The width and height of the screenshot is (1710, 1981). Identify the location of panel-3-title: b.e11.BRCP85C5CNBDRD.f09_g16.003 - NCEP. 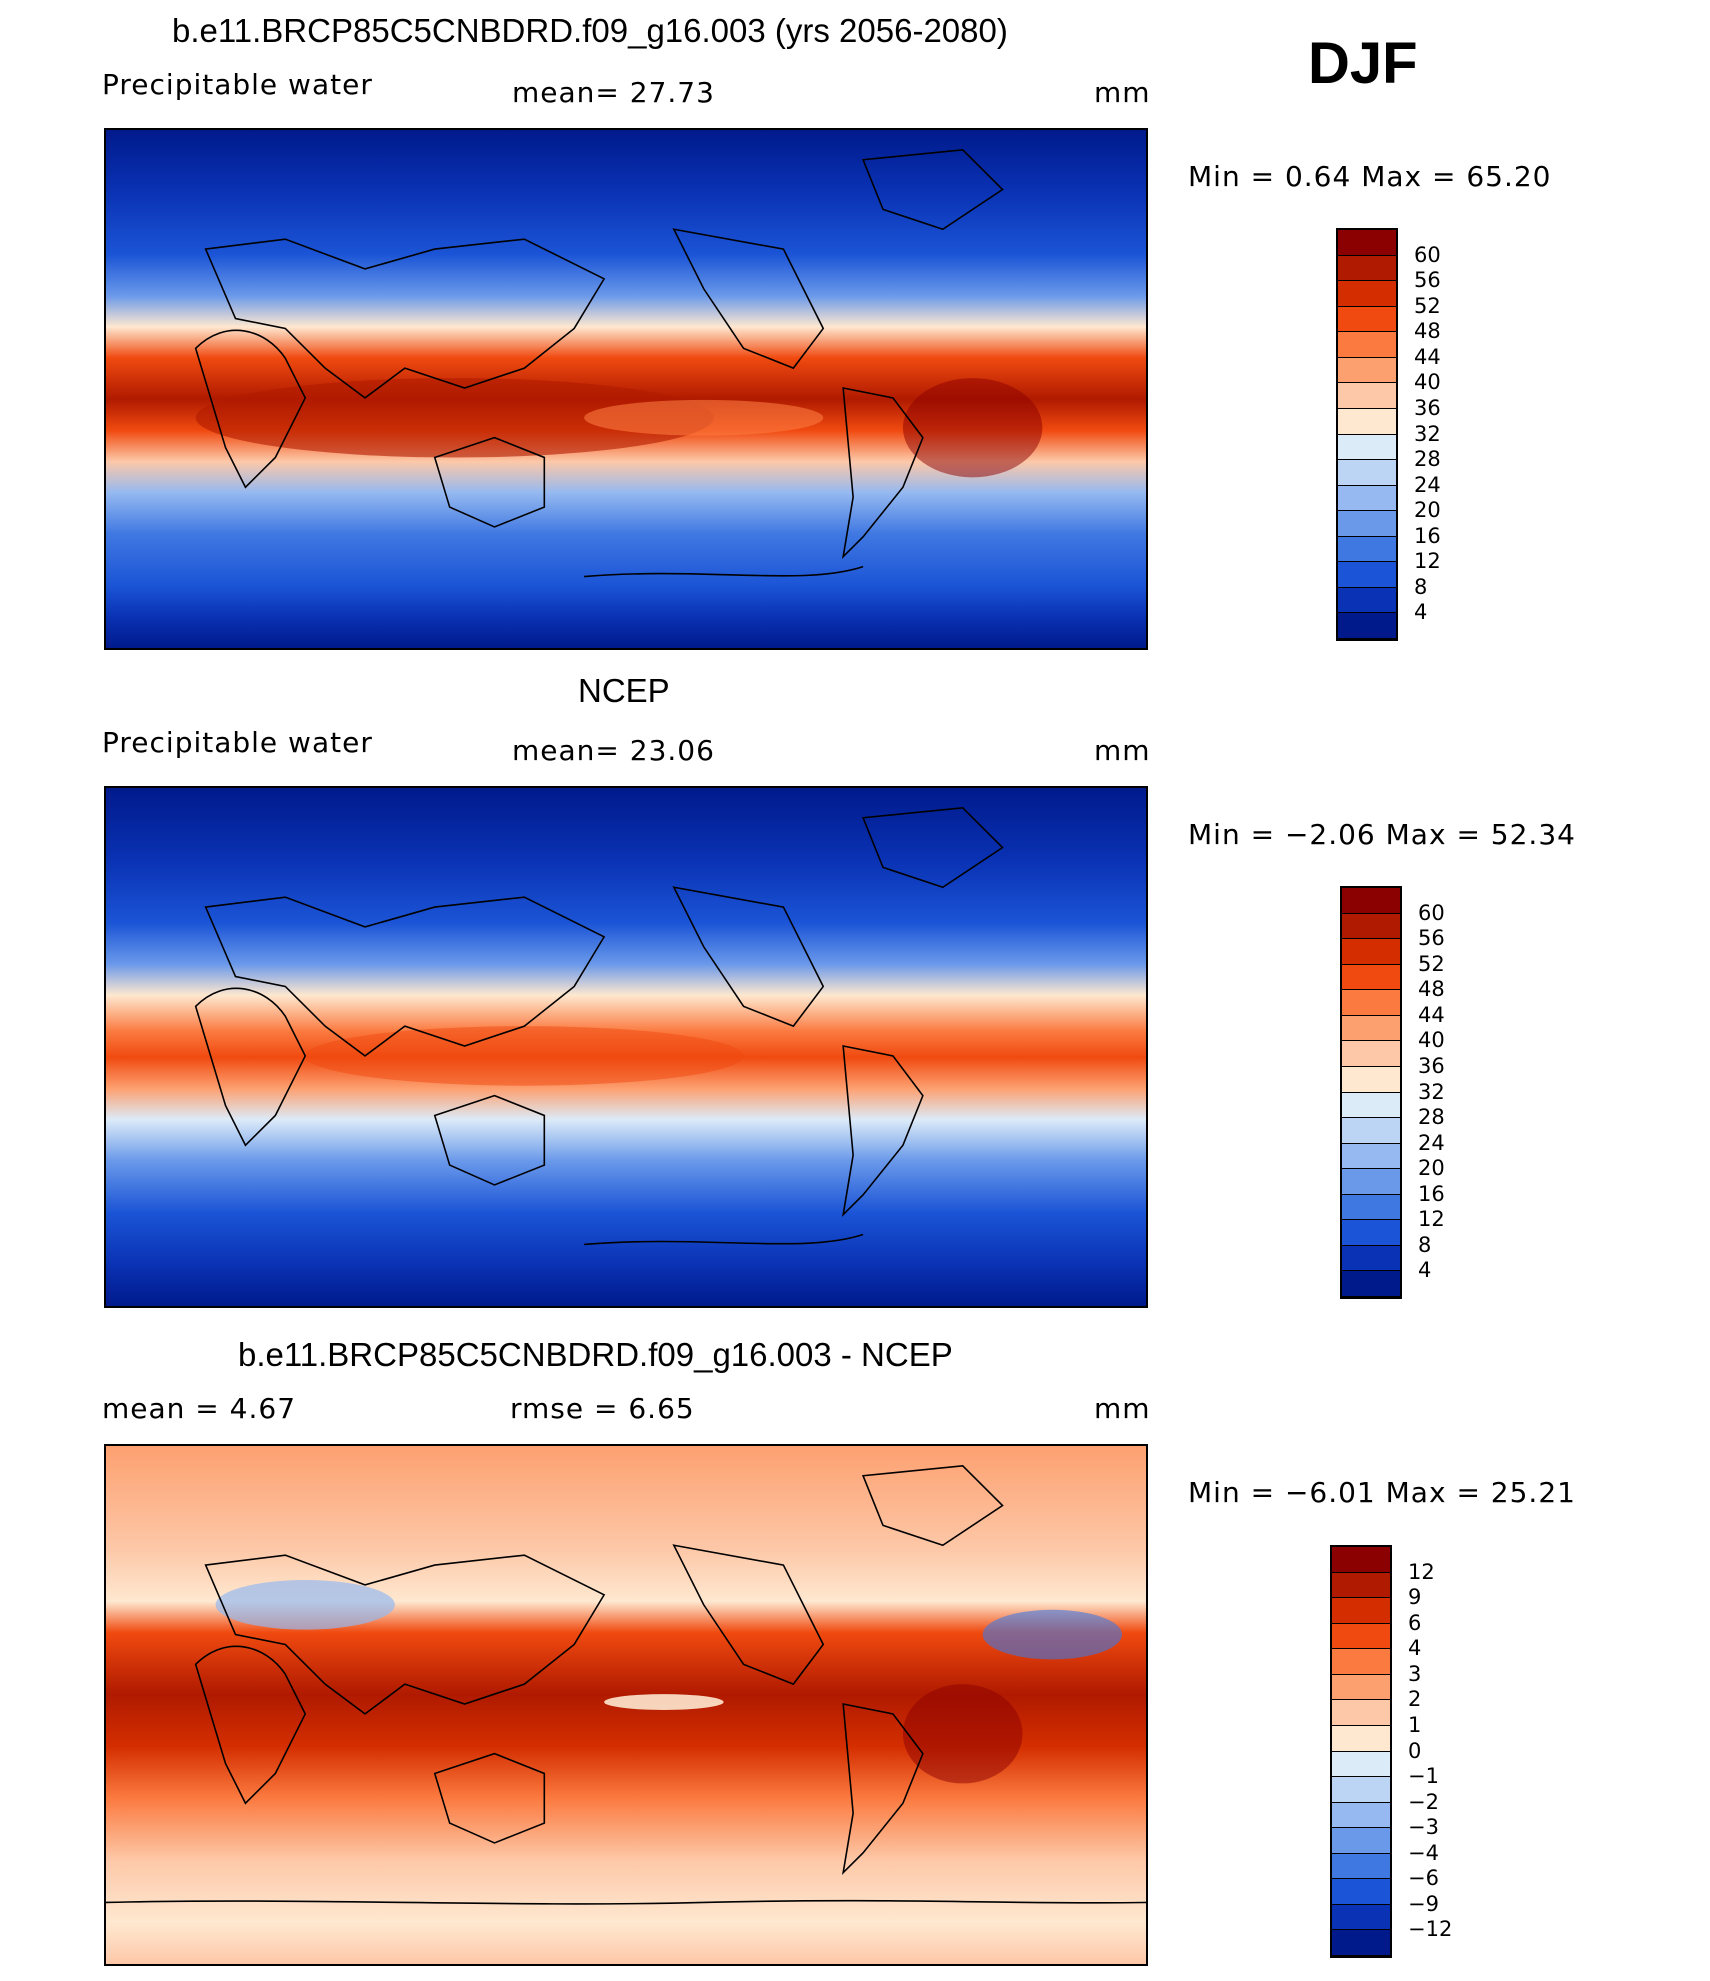
(595, 1354).